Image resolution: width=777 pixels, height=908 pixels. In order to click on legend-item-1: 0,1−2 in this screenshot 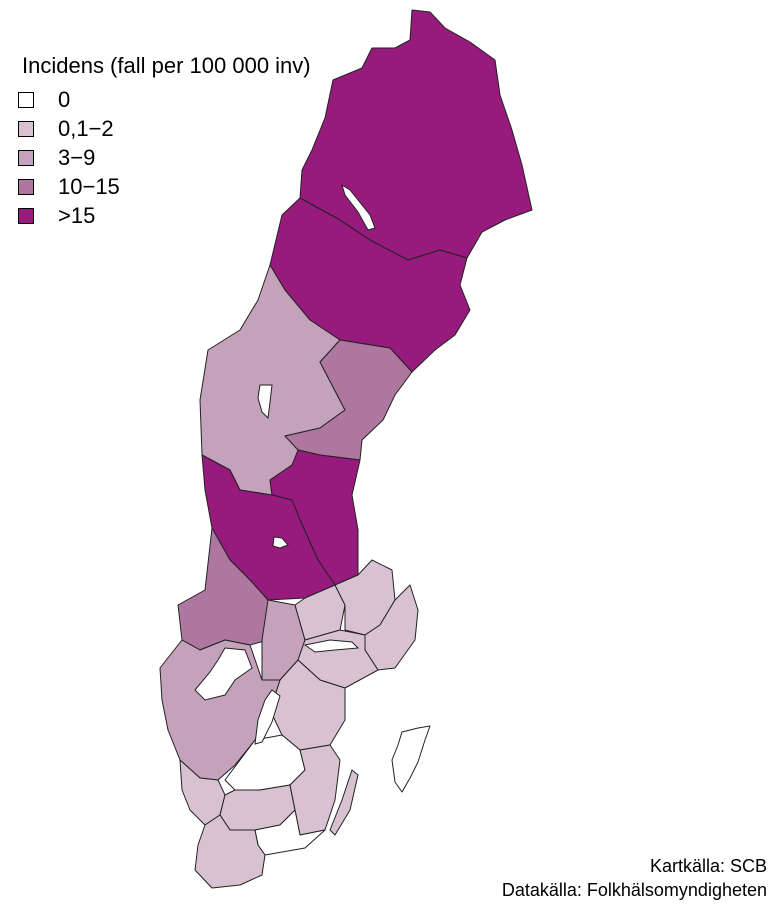, I will do `click(66, 128)`.